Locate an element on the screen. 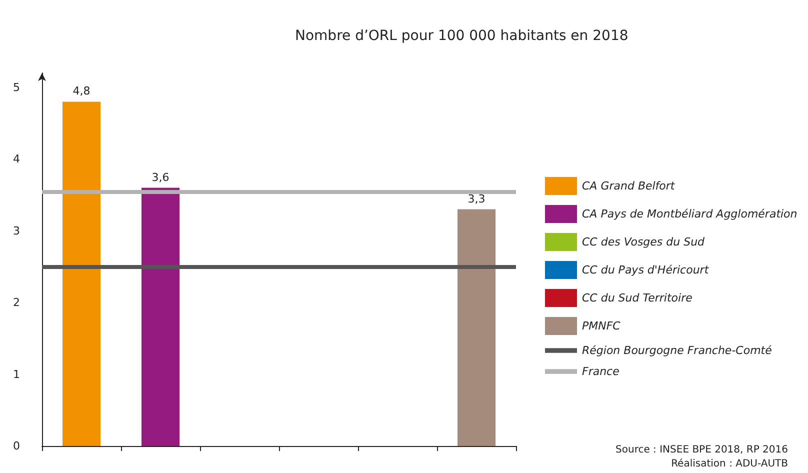 The height and width of the screenshot is (473, 808). text: Réalisation : ADU-AUTB is located at coordinates (729, 464).